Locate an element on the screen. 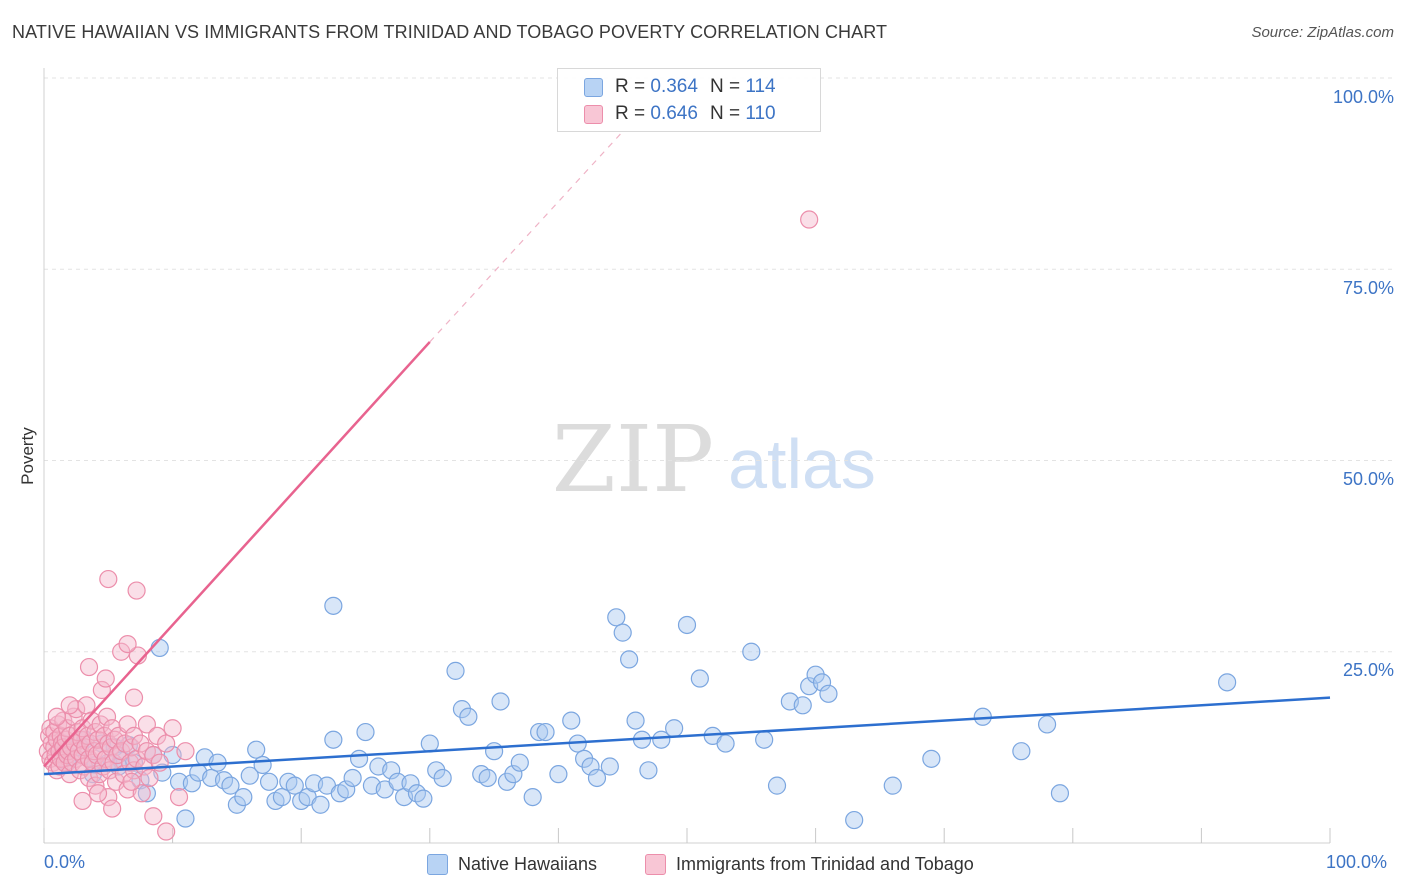 The image size is (1406, 892). watermark-atlas: atlas is located at coordinates (802, 464).